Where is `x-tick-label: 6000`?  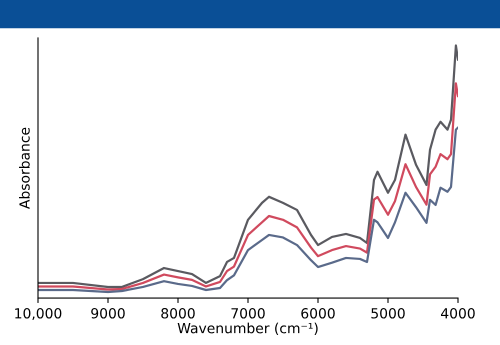 x-tick-label: 6000 is located at coordinates (318, 313).